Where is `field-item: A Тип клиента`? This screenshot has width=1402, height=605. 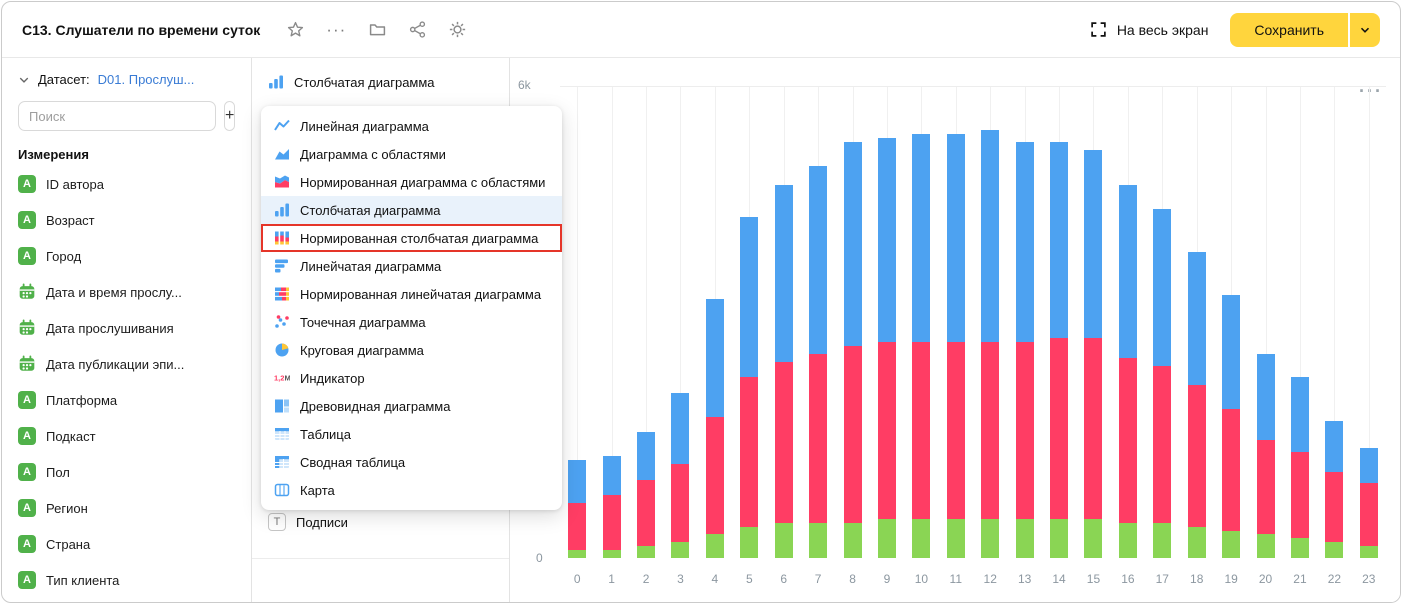 field-item: A Тип клиента is located at coordinates (126, 580).